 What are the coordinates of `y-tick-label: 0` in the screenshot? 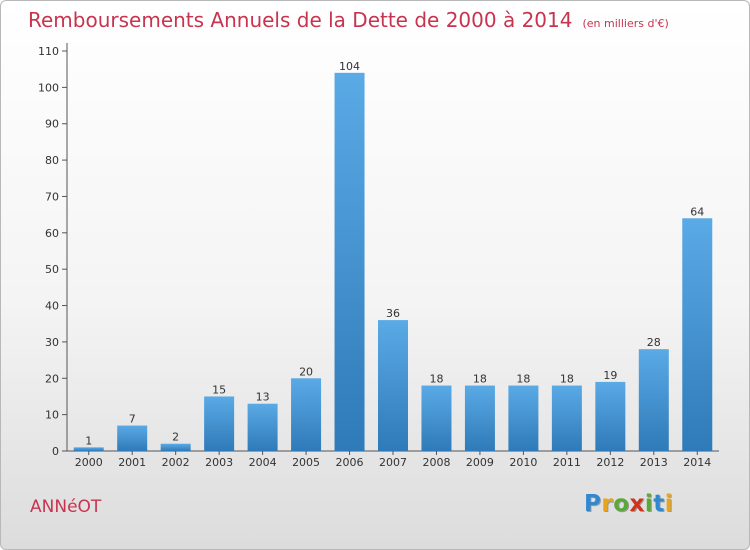 It's located at (55, 451).